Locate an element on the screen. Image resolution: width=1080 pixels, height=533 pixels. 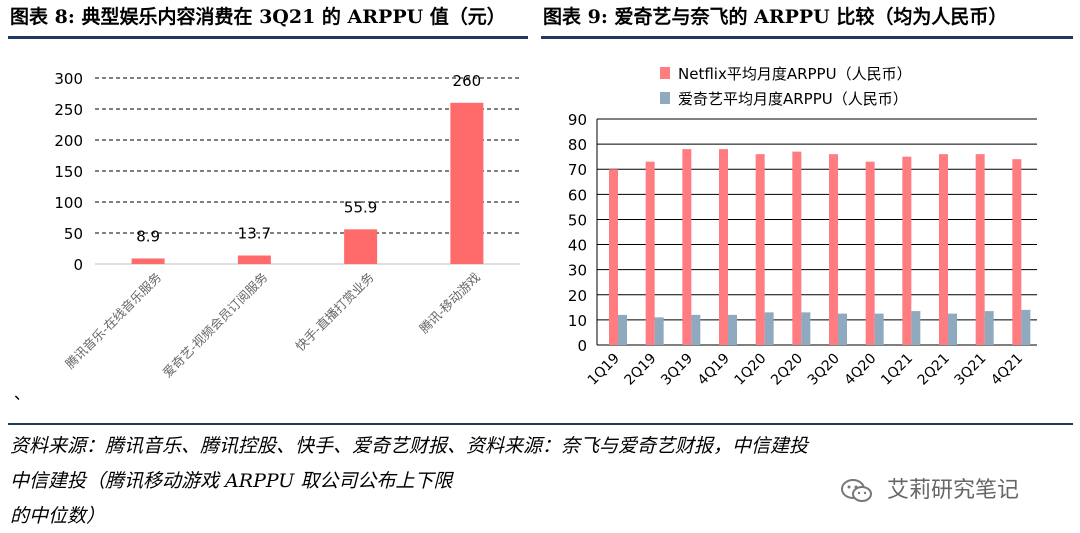
y-tick-label: 10 is located at coordinates (577, 321).